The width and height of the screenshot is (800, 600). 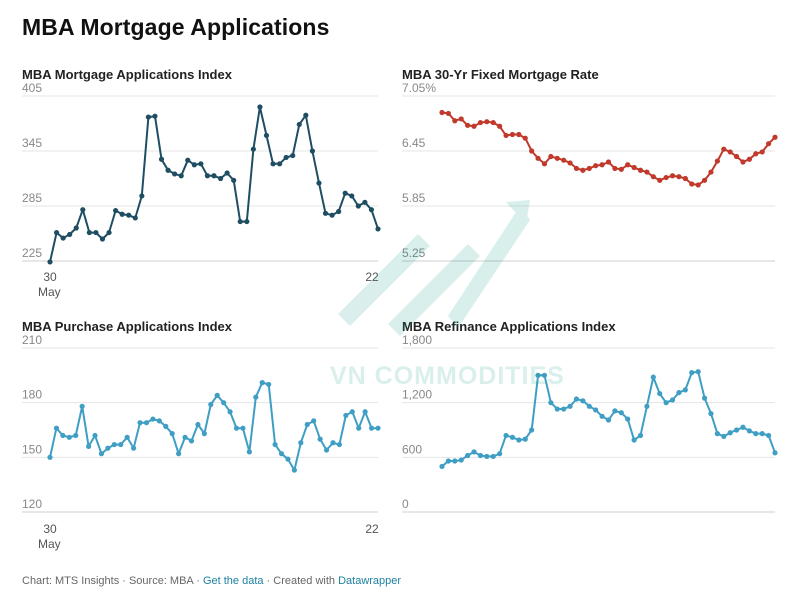 What do you see at coordinates (32, 88) in the screenshot?
I see `y-tick-label: 405` at bounding box center [32, 88].